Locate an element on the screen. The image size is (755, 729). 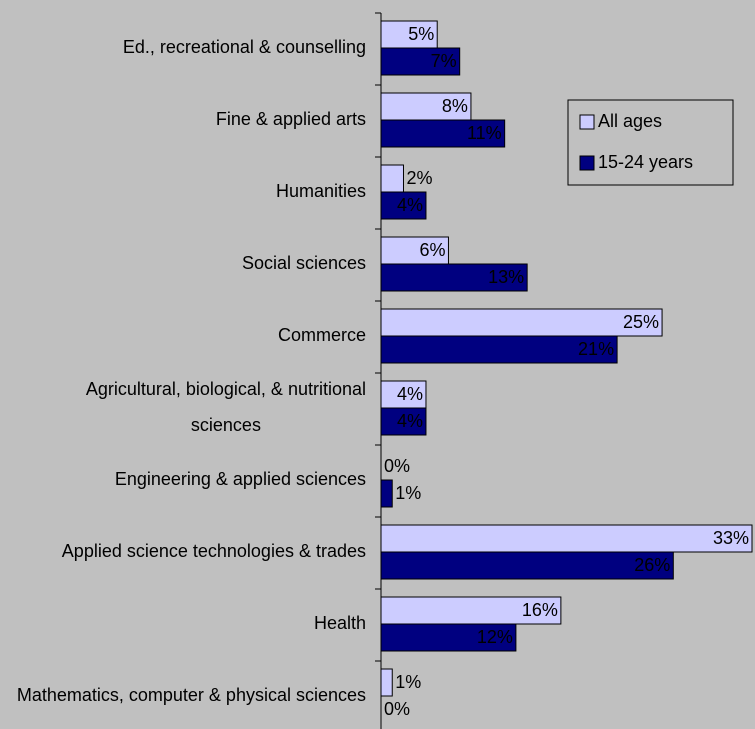
value-label: 8% is located at coordinates (455, 106).